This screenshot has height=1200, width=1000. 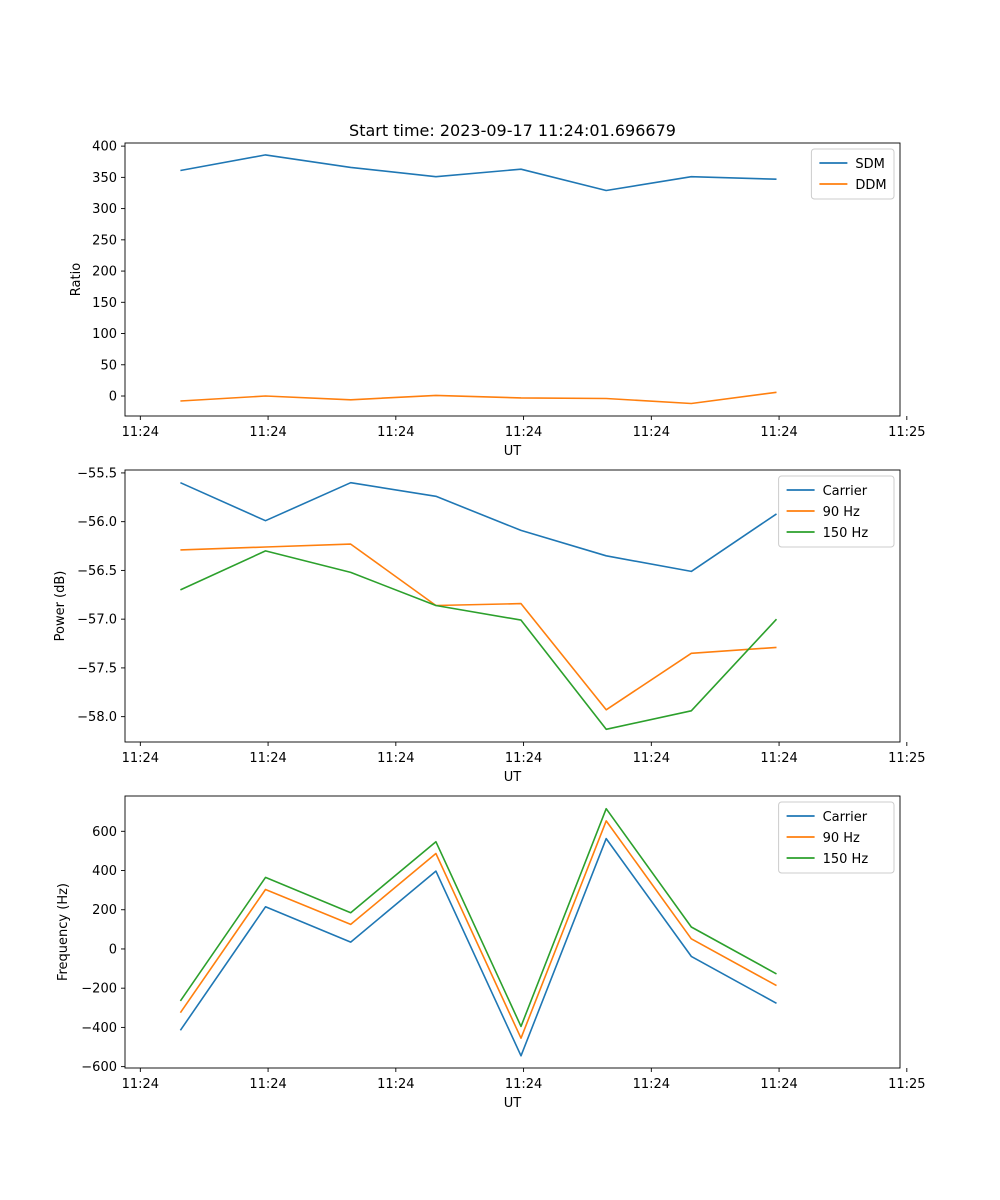 I want to click on y-tick-label: −200, so click(x=99, y=989).